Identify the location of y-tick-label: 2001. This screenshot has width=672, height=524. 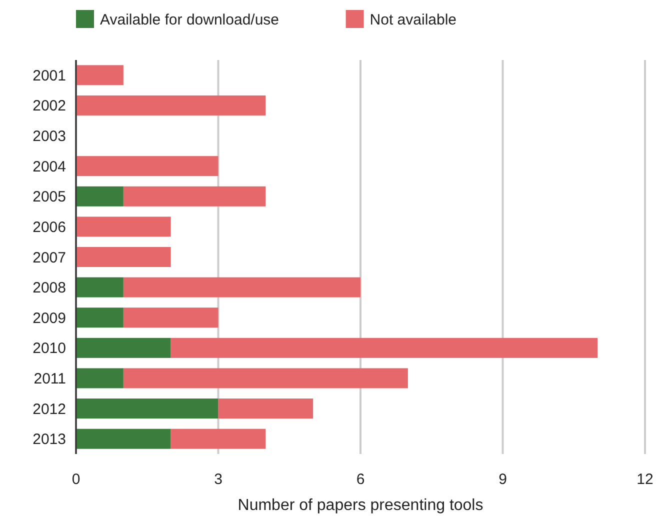
(49, 75).